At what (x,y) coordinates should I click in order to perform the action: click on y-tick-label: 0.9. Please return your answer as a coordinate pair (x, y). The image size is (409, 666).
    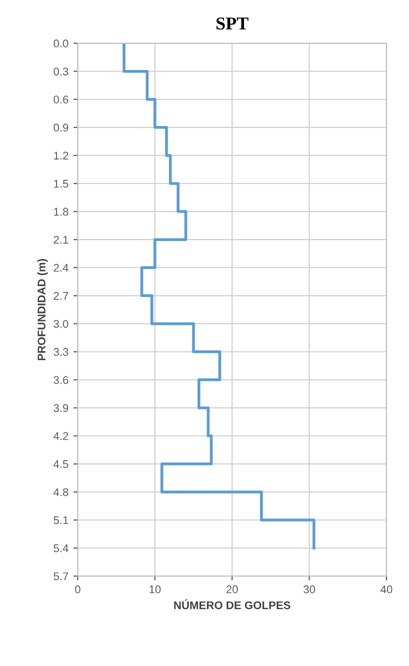
    Looking at the image, I should click on (61, 128).